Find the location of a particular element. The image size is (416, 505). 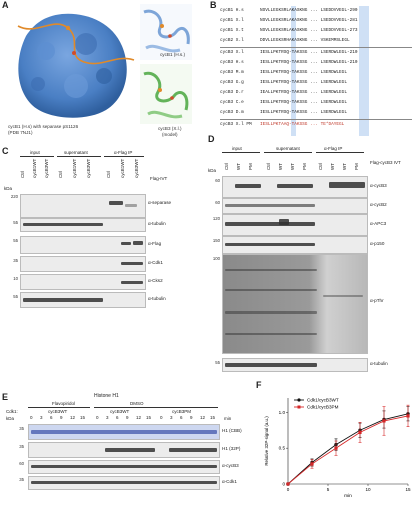

blot-d-p150 is located at coordinates (295, 245).